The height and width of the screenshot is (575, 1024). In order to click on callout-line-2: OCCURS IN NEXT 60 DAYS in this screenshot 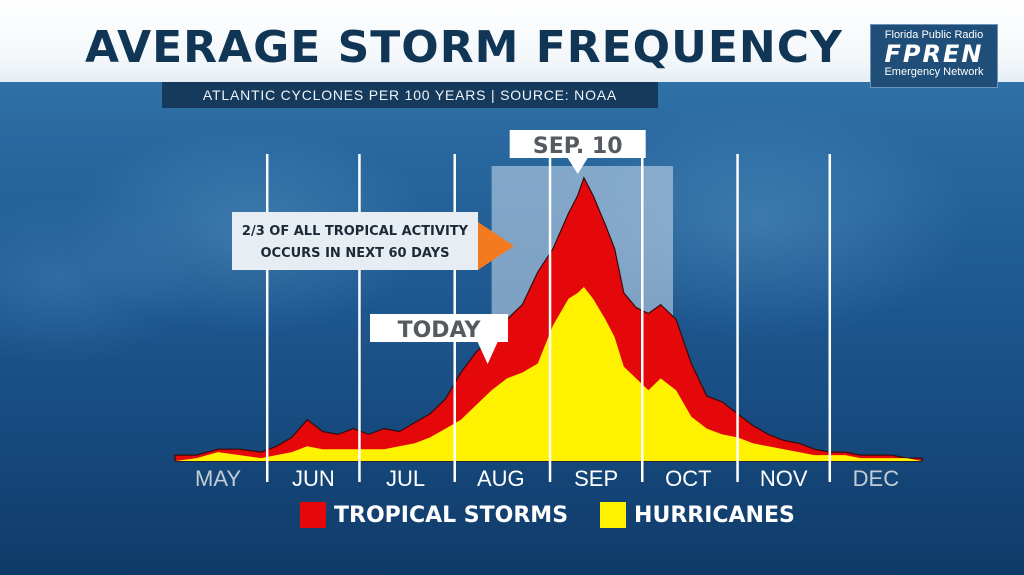, I will do `click(354, 253)`.